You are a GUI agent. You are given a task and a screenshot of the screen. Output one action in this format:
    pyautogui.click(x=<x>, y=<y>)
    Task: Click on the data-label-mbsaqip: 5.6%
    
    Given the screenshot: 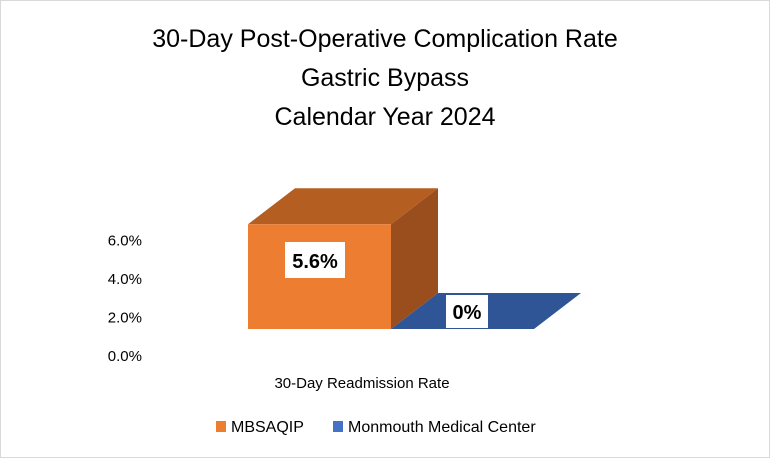 What is the action you would take?
    pyautogui.click(x=315, y=262)
    